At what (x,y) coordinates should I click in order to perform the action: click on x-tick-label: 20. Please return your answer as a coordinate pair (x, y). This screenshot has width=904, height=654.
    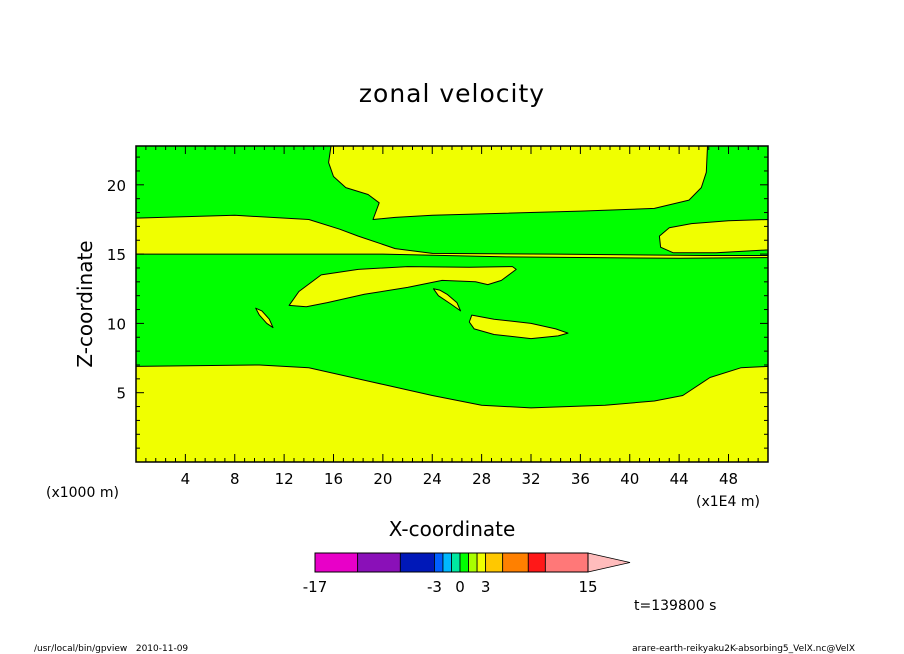
    Looking at the image, I should click on (382, 479).